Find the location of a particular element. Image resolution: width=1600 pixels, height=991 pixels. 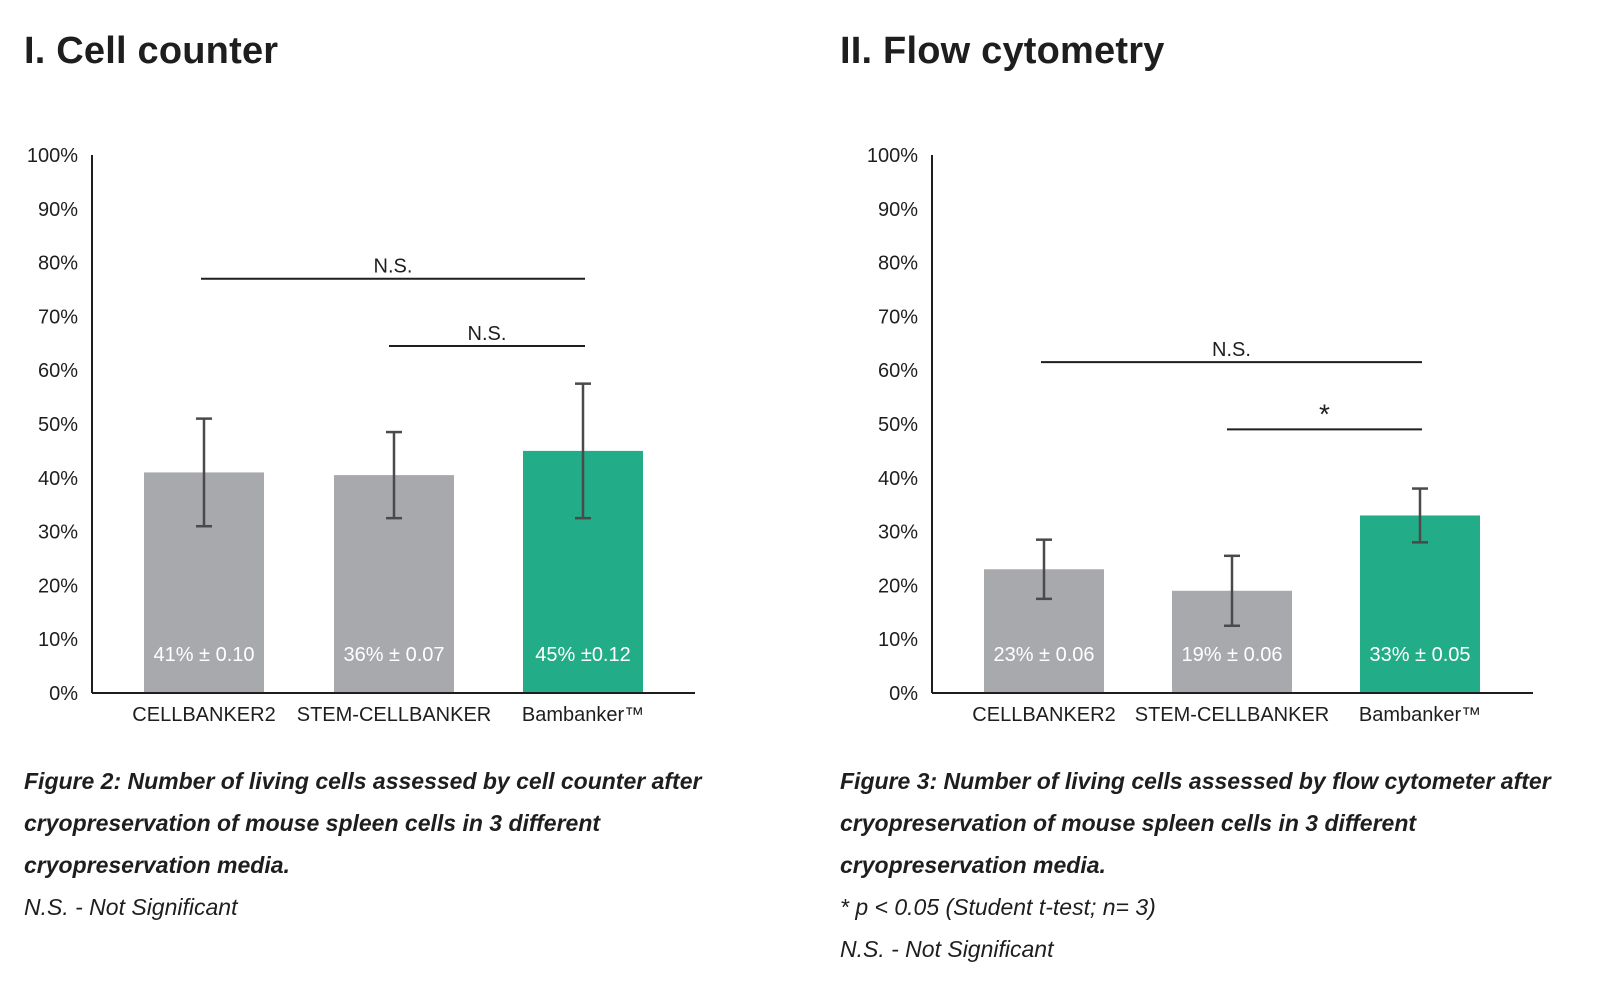

significance-label: * is located at coordinates (1324, 413).